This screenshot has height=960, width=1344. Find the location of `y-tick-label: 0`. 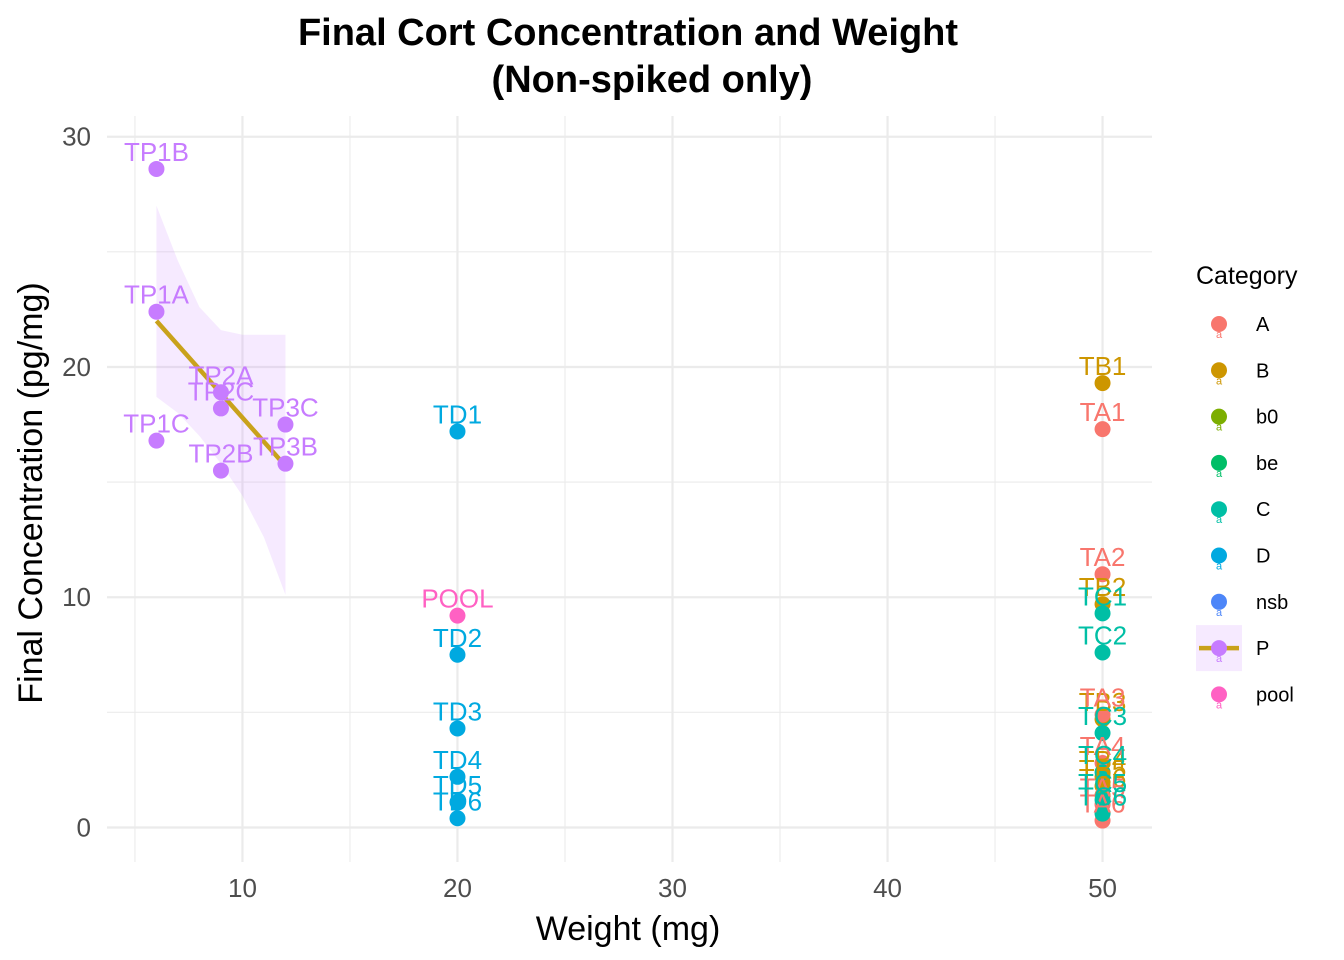

y-tick-label: 0 is located at coordinates (84, 827).